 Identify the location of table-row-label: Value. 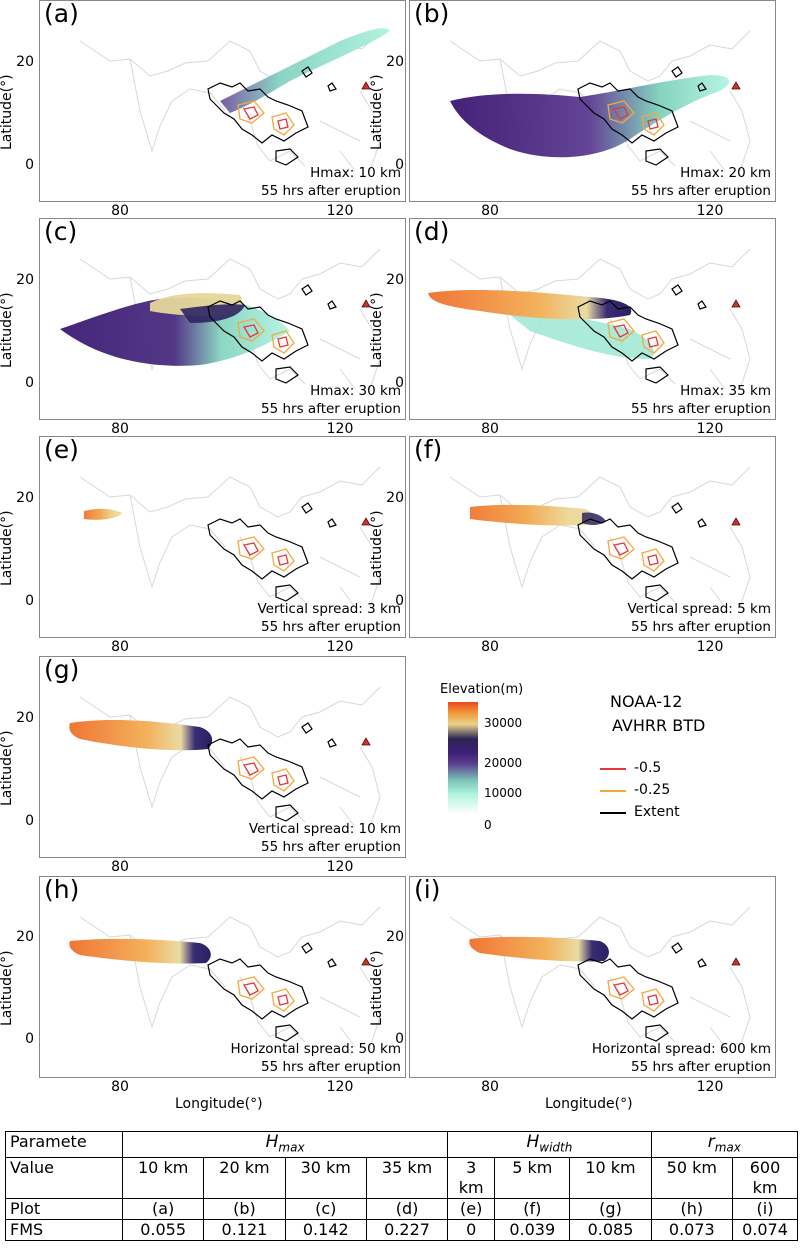
(64, 1178).